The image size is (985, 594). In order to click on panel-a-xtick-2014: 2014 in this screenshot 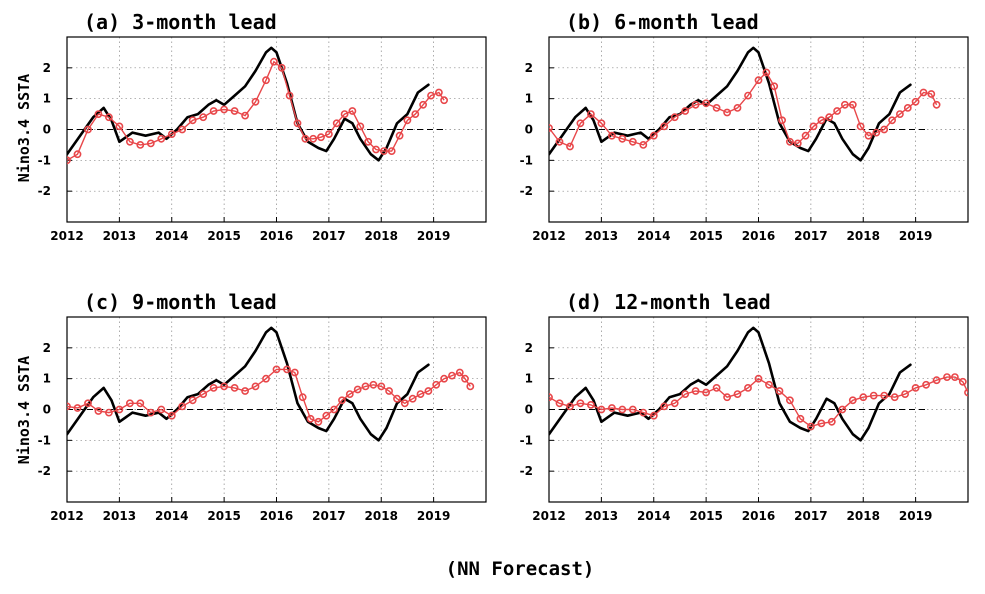, I will do `click(171, 236)`.